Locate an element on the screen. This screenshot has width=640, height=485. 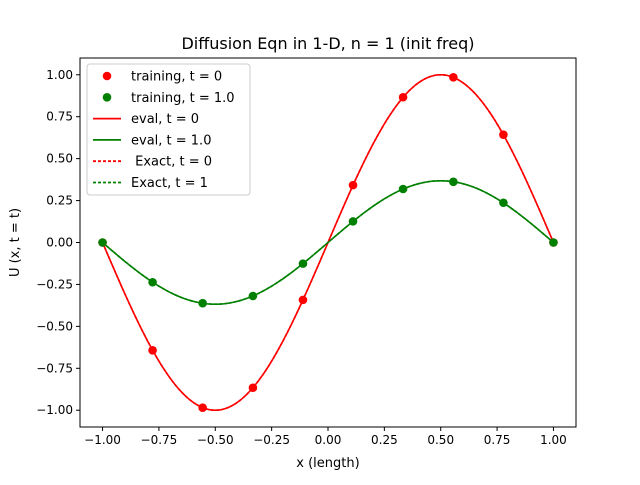
x-tick-label: 0.25 is located at coordinates (384, 440).